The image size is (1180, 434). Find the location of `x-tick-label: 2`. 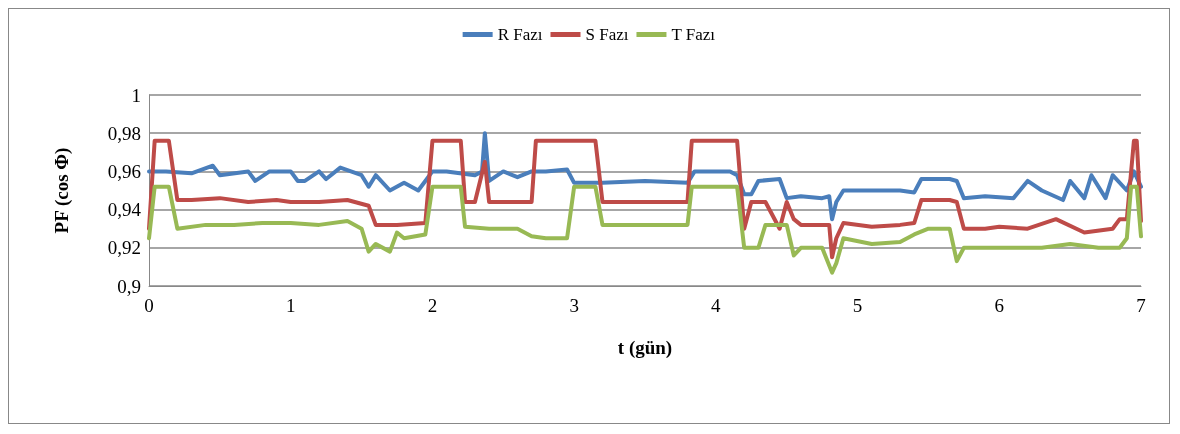

x-tick-label: 2 is located at coordinates (432, 305).